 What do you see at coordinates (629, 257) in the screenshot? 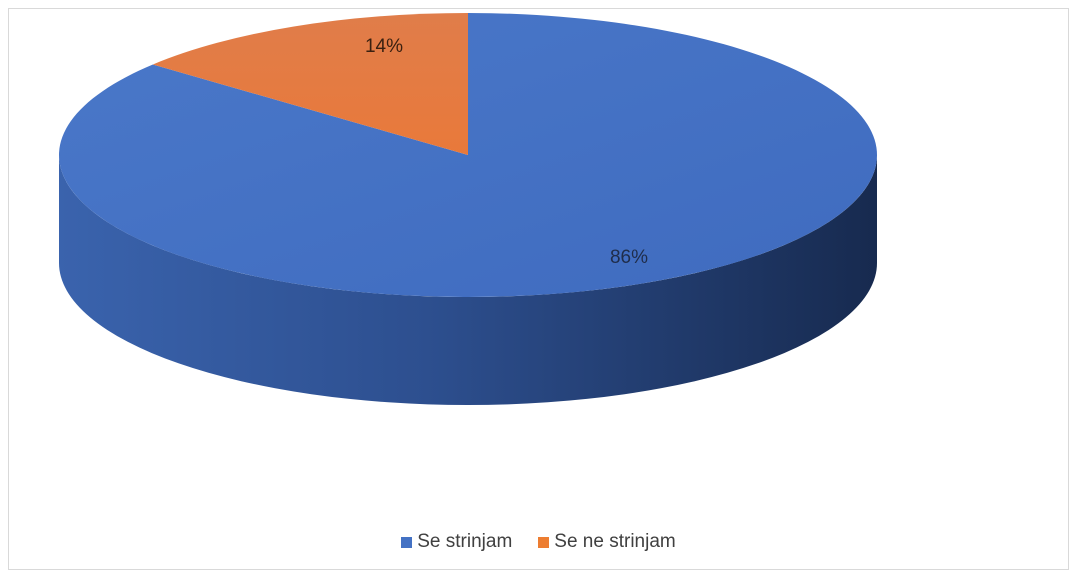
I see `data-label-0: 86%` at bounding box center [629, 257].